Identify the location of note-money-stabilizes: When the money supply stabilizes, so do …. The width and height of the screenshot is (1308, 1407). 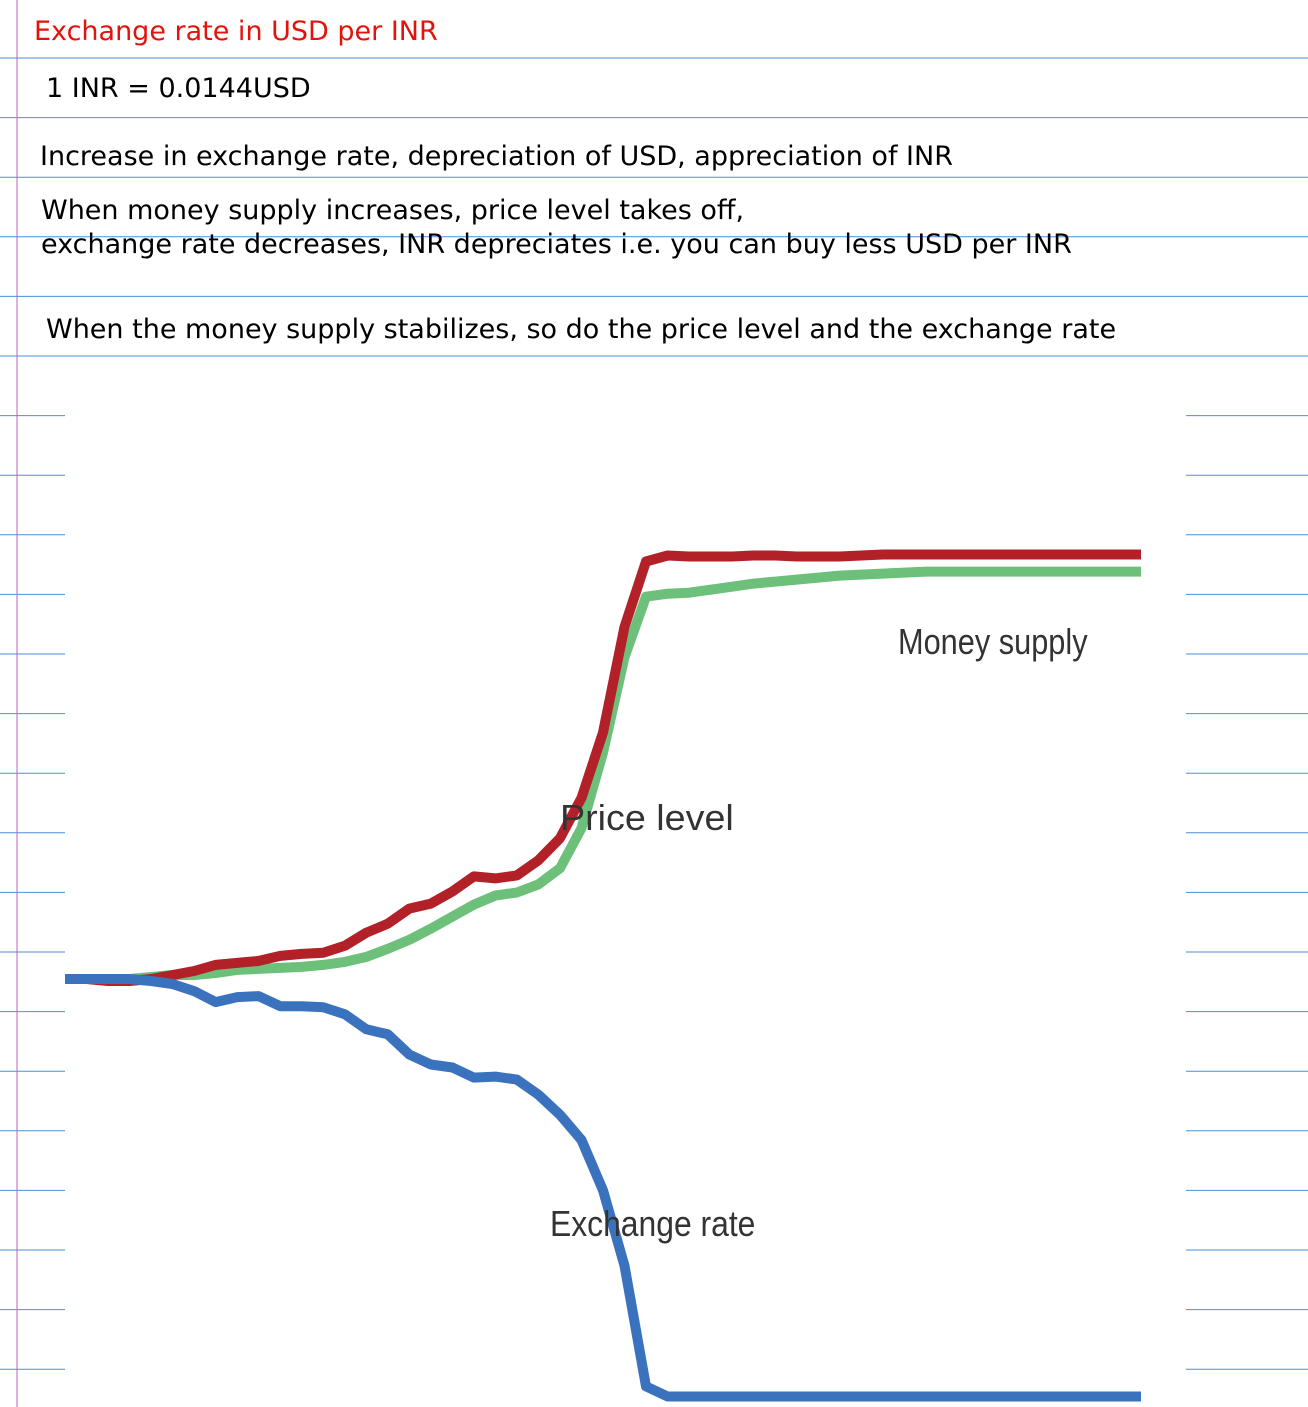
(581, 329).